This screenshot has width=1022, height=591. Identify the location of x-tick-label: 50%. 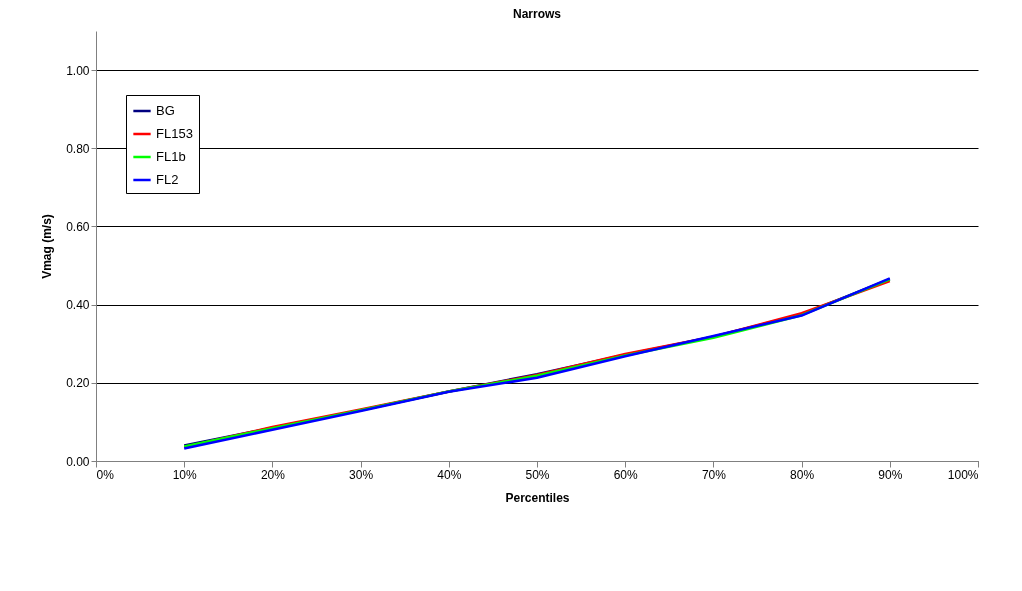
(537, 474).